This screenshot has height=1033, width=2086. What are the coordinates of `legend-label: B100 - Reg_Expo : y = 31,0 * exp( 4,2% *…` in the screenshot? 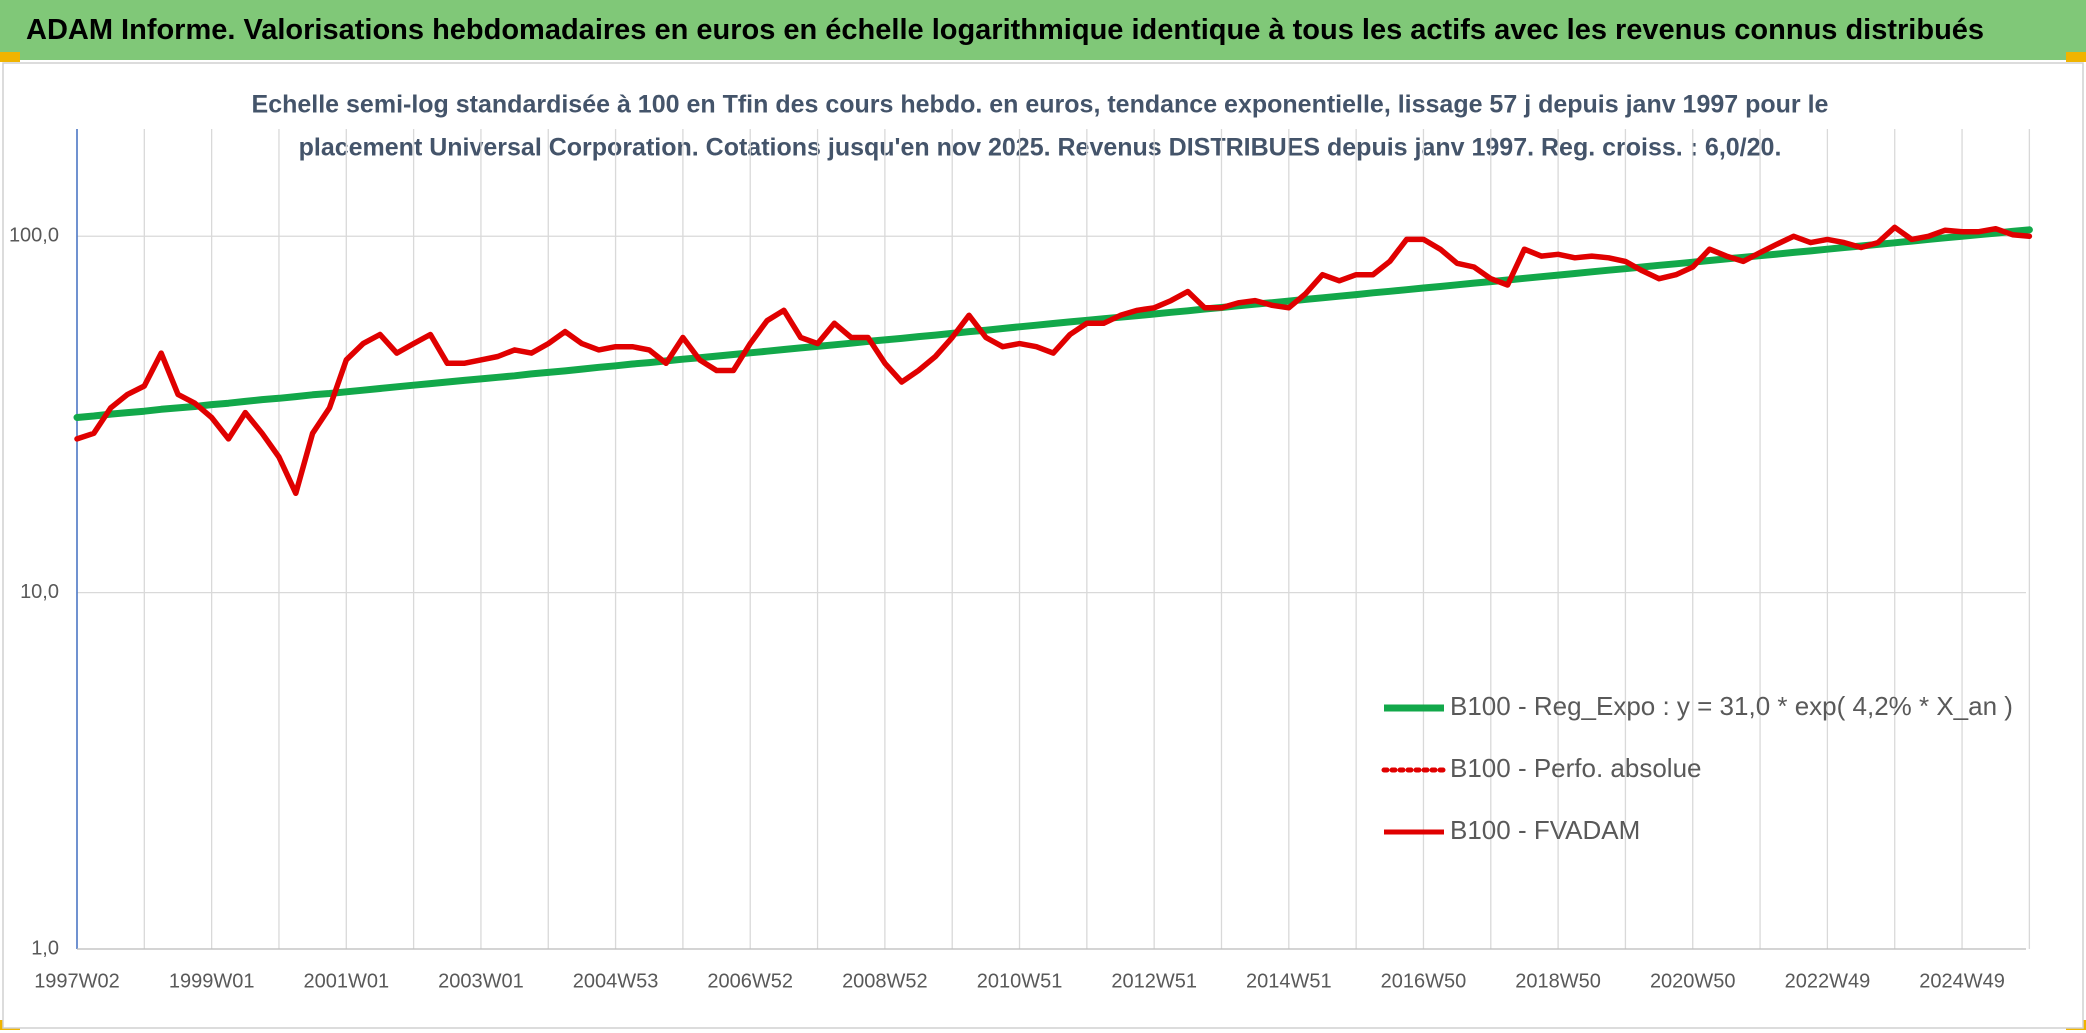 It's located at (1731, 706).